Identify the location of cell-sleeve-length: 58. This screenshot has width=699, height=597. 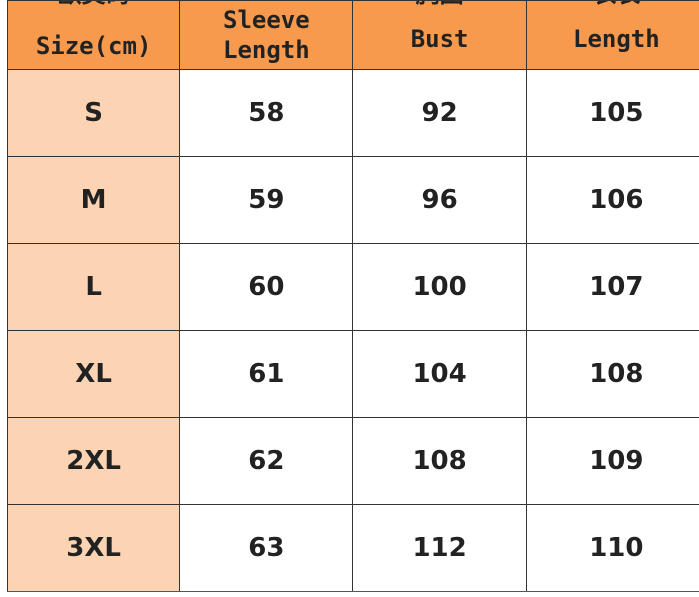
(266, 113).